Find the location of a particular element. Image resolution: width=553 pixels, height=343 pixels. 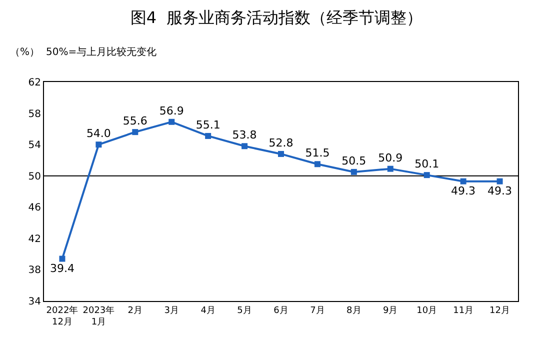

data-label: 56.9 is located at coordinates (171, 111).